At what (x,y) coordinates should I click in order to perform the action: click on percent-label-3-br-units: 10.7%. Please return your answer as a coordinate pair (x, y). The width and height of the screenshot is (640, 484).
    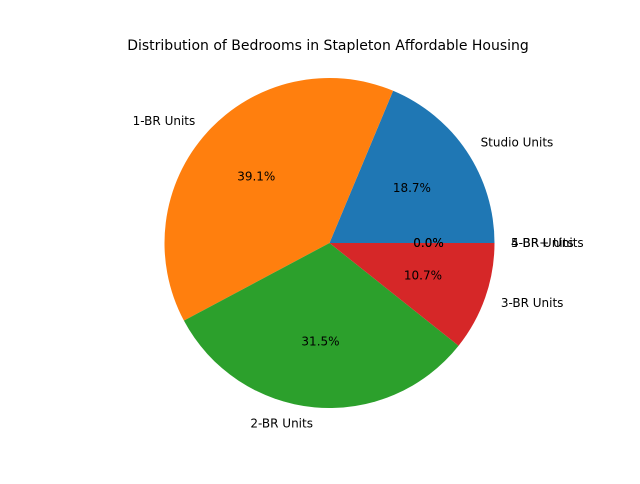
    Looking at the image, I should click on (423, 276).